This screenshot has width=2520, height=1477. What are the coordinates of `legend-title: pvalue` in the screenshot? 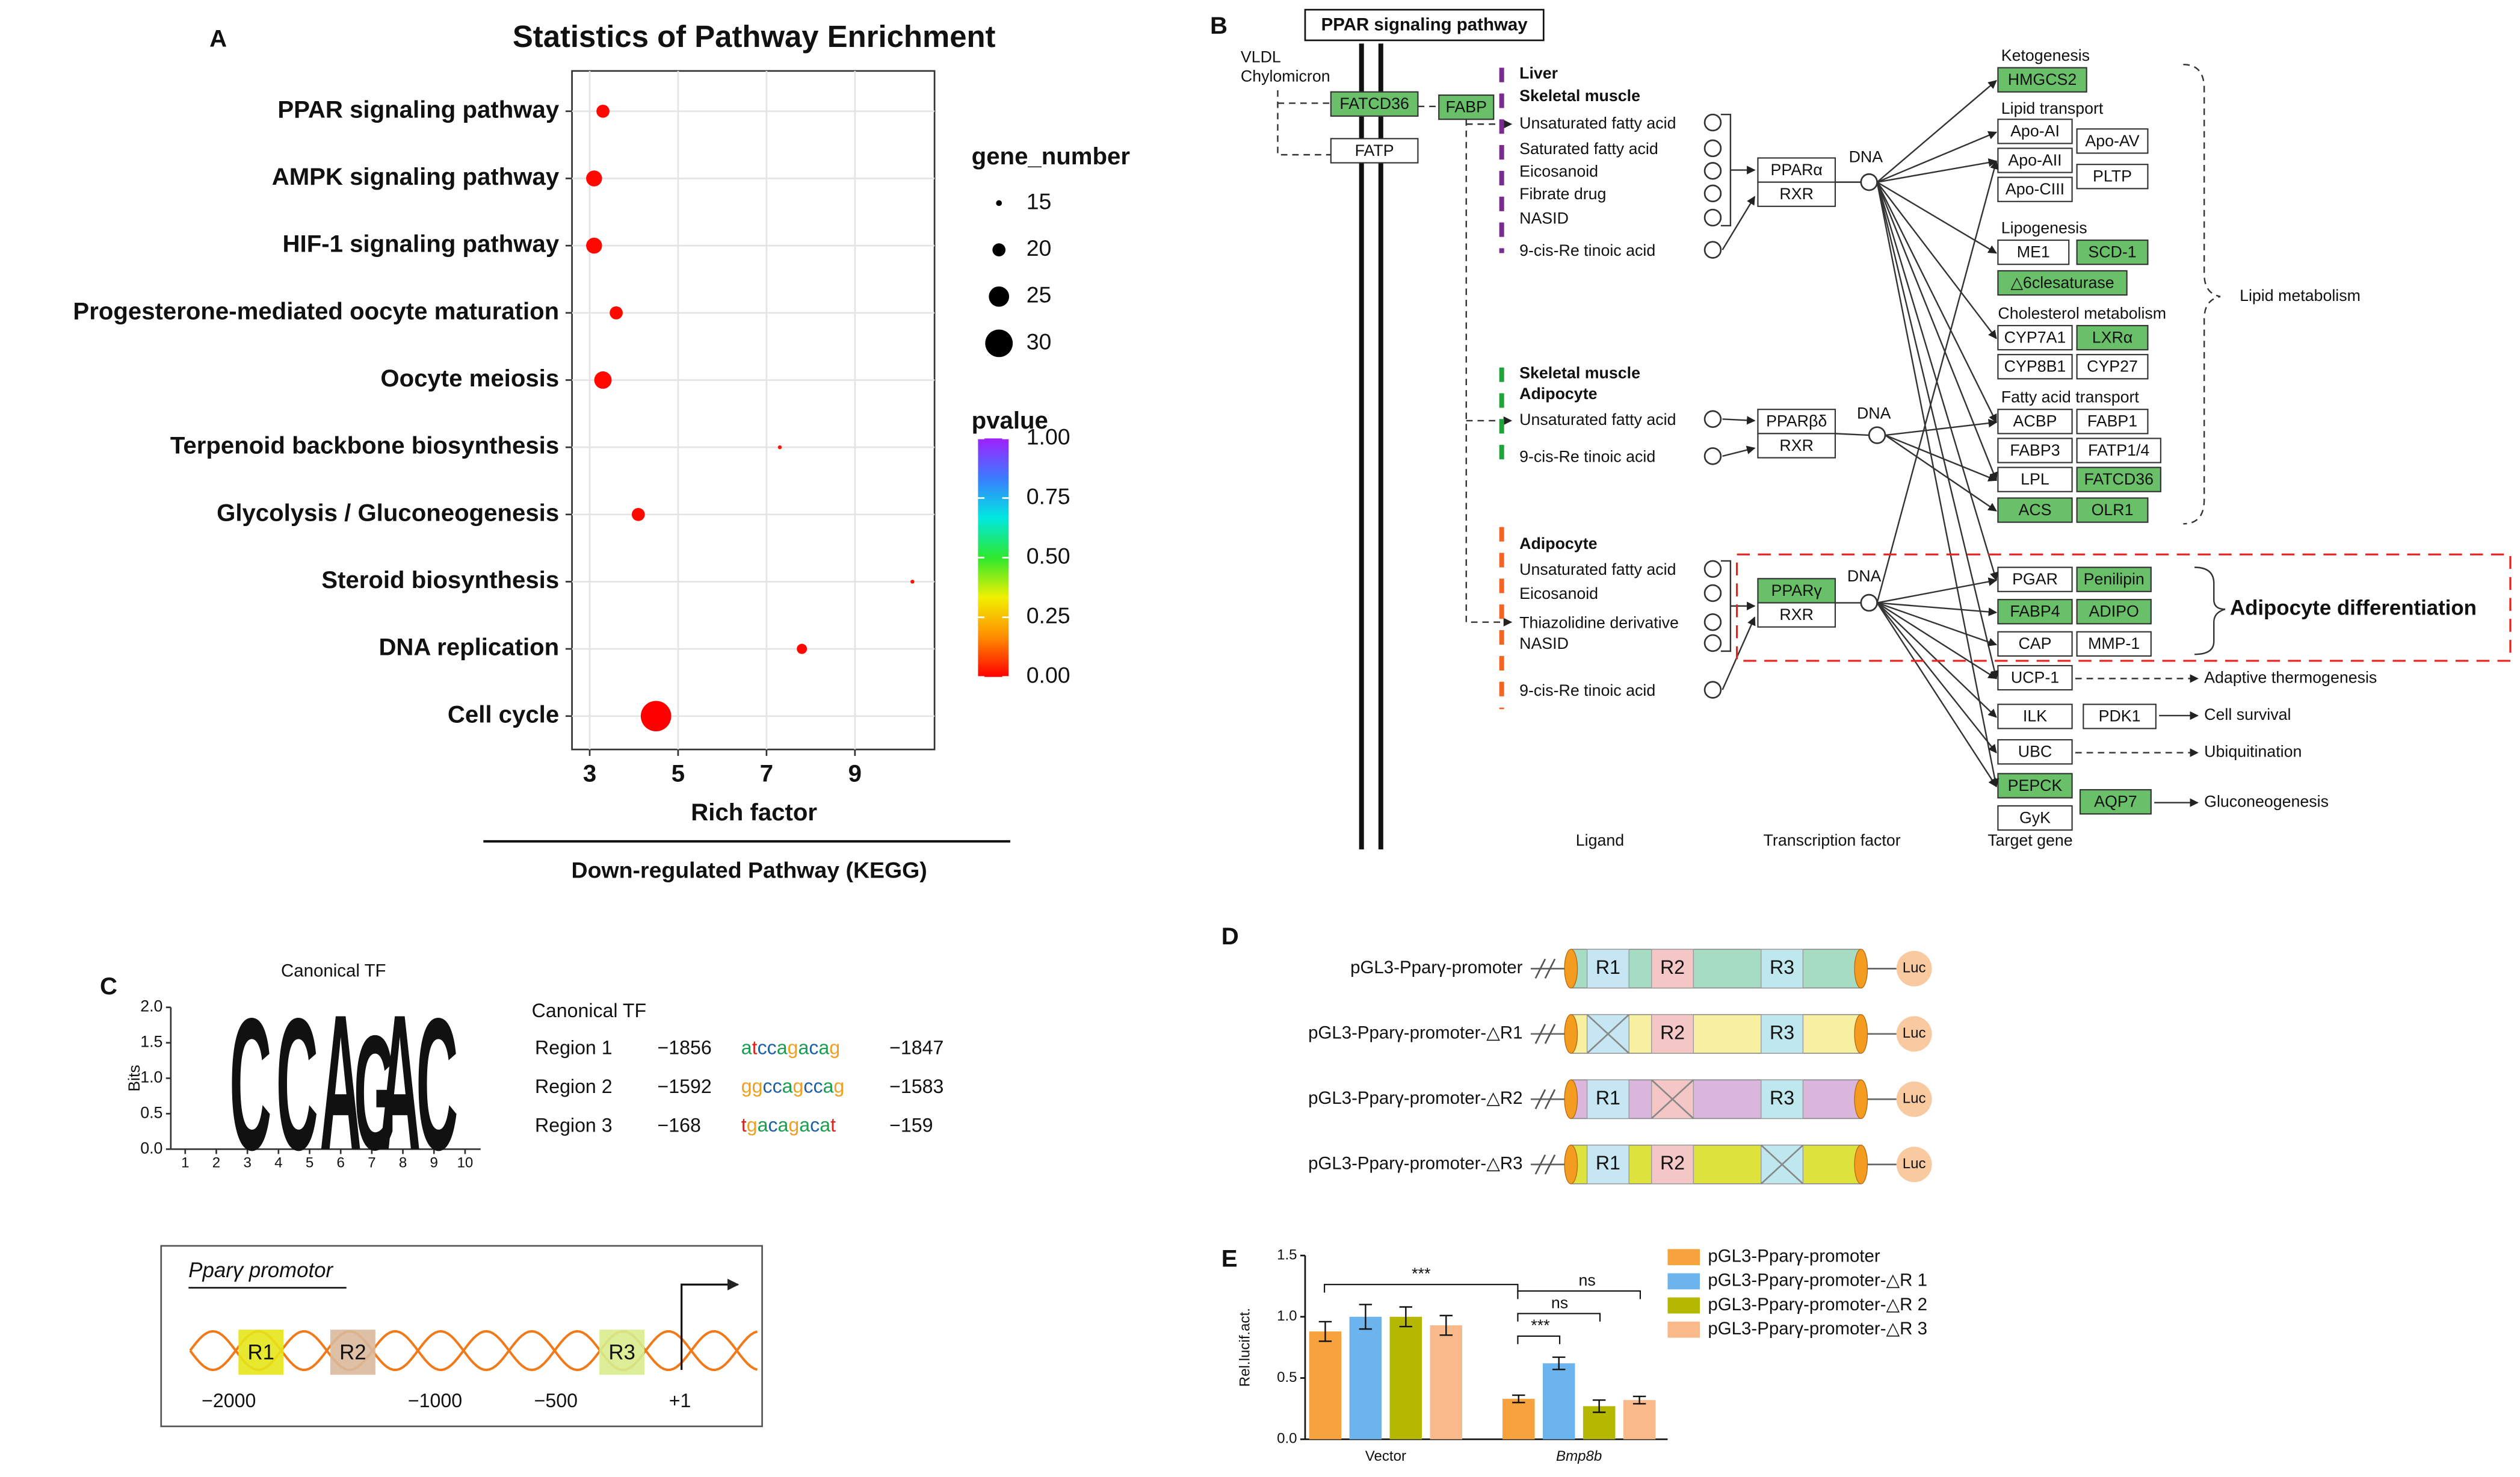 It's located at (1010, 420).